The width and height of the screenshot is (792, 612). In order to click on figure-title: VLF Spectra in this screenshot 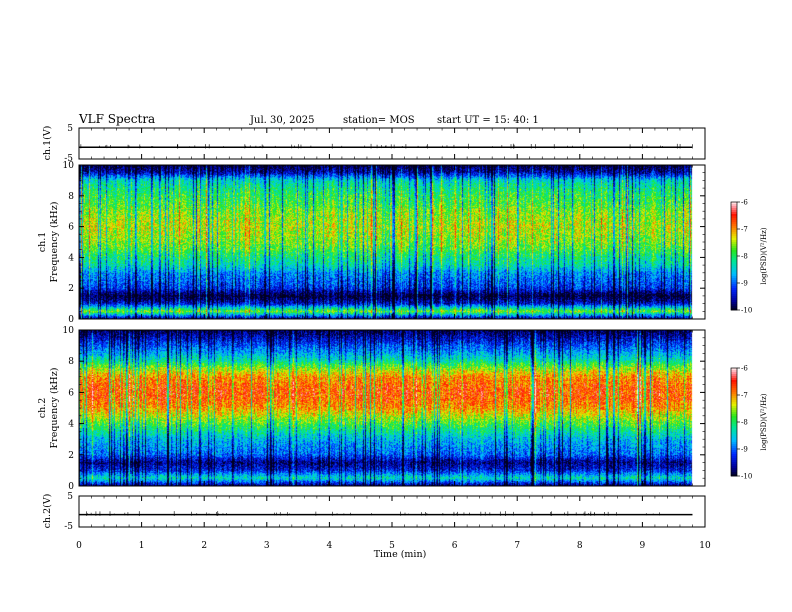, I will do `click(116, 119)`.